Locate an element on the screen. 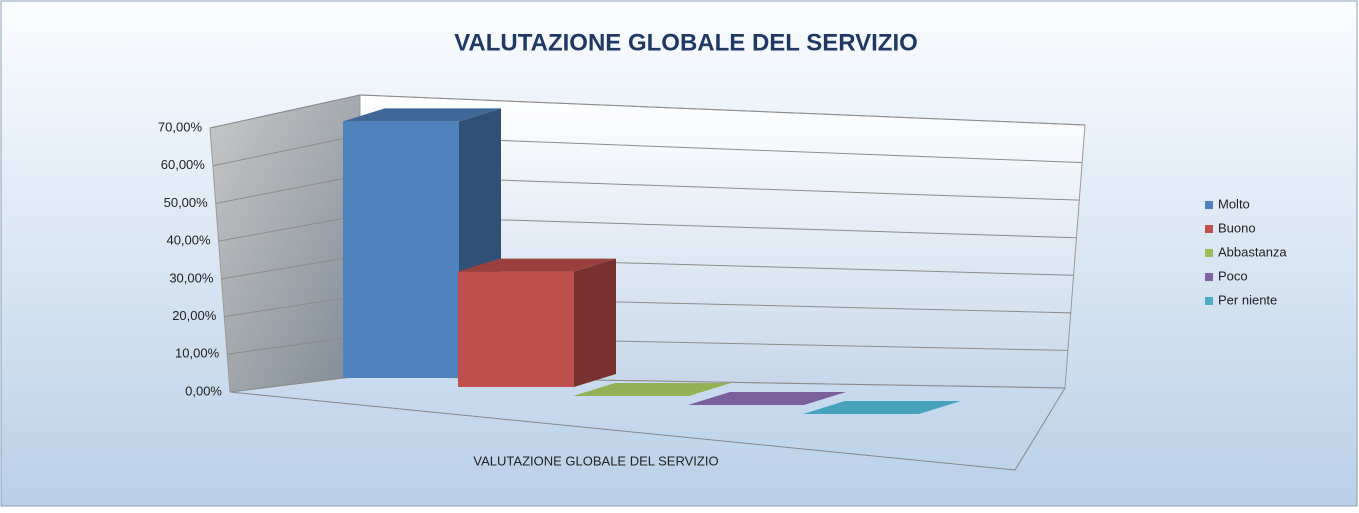 This screenshot has width=1359, height=513. y-tick-label: 0,00% is located at coordinates (203, 390).